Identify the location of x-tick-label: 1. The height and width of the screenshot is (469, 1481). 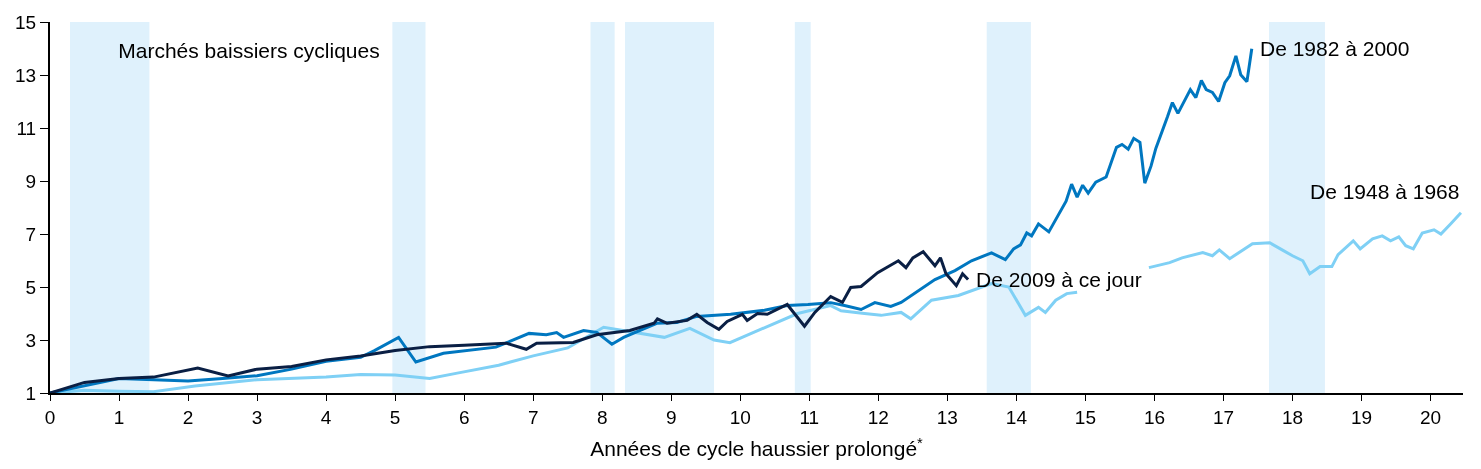
(119, 417).